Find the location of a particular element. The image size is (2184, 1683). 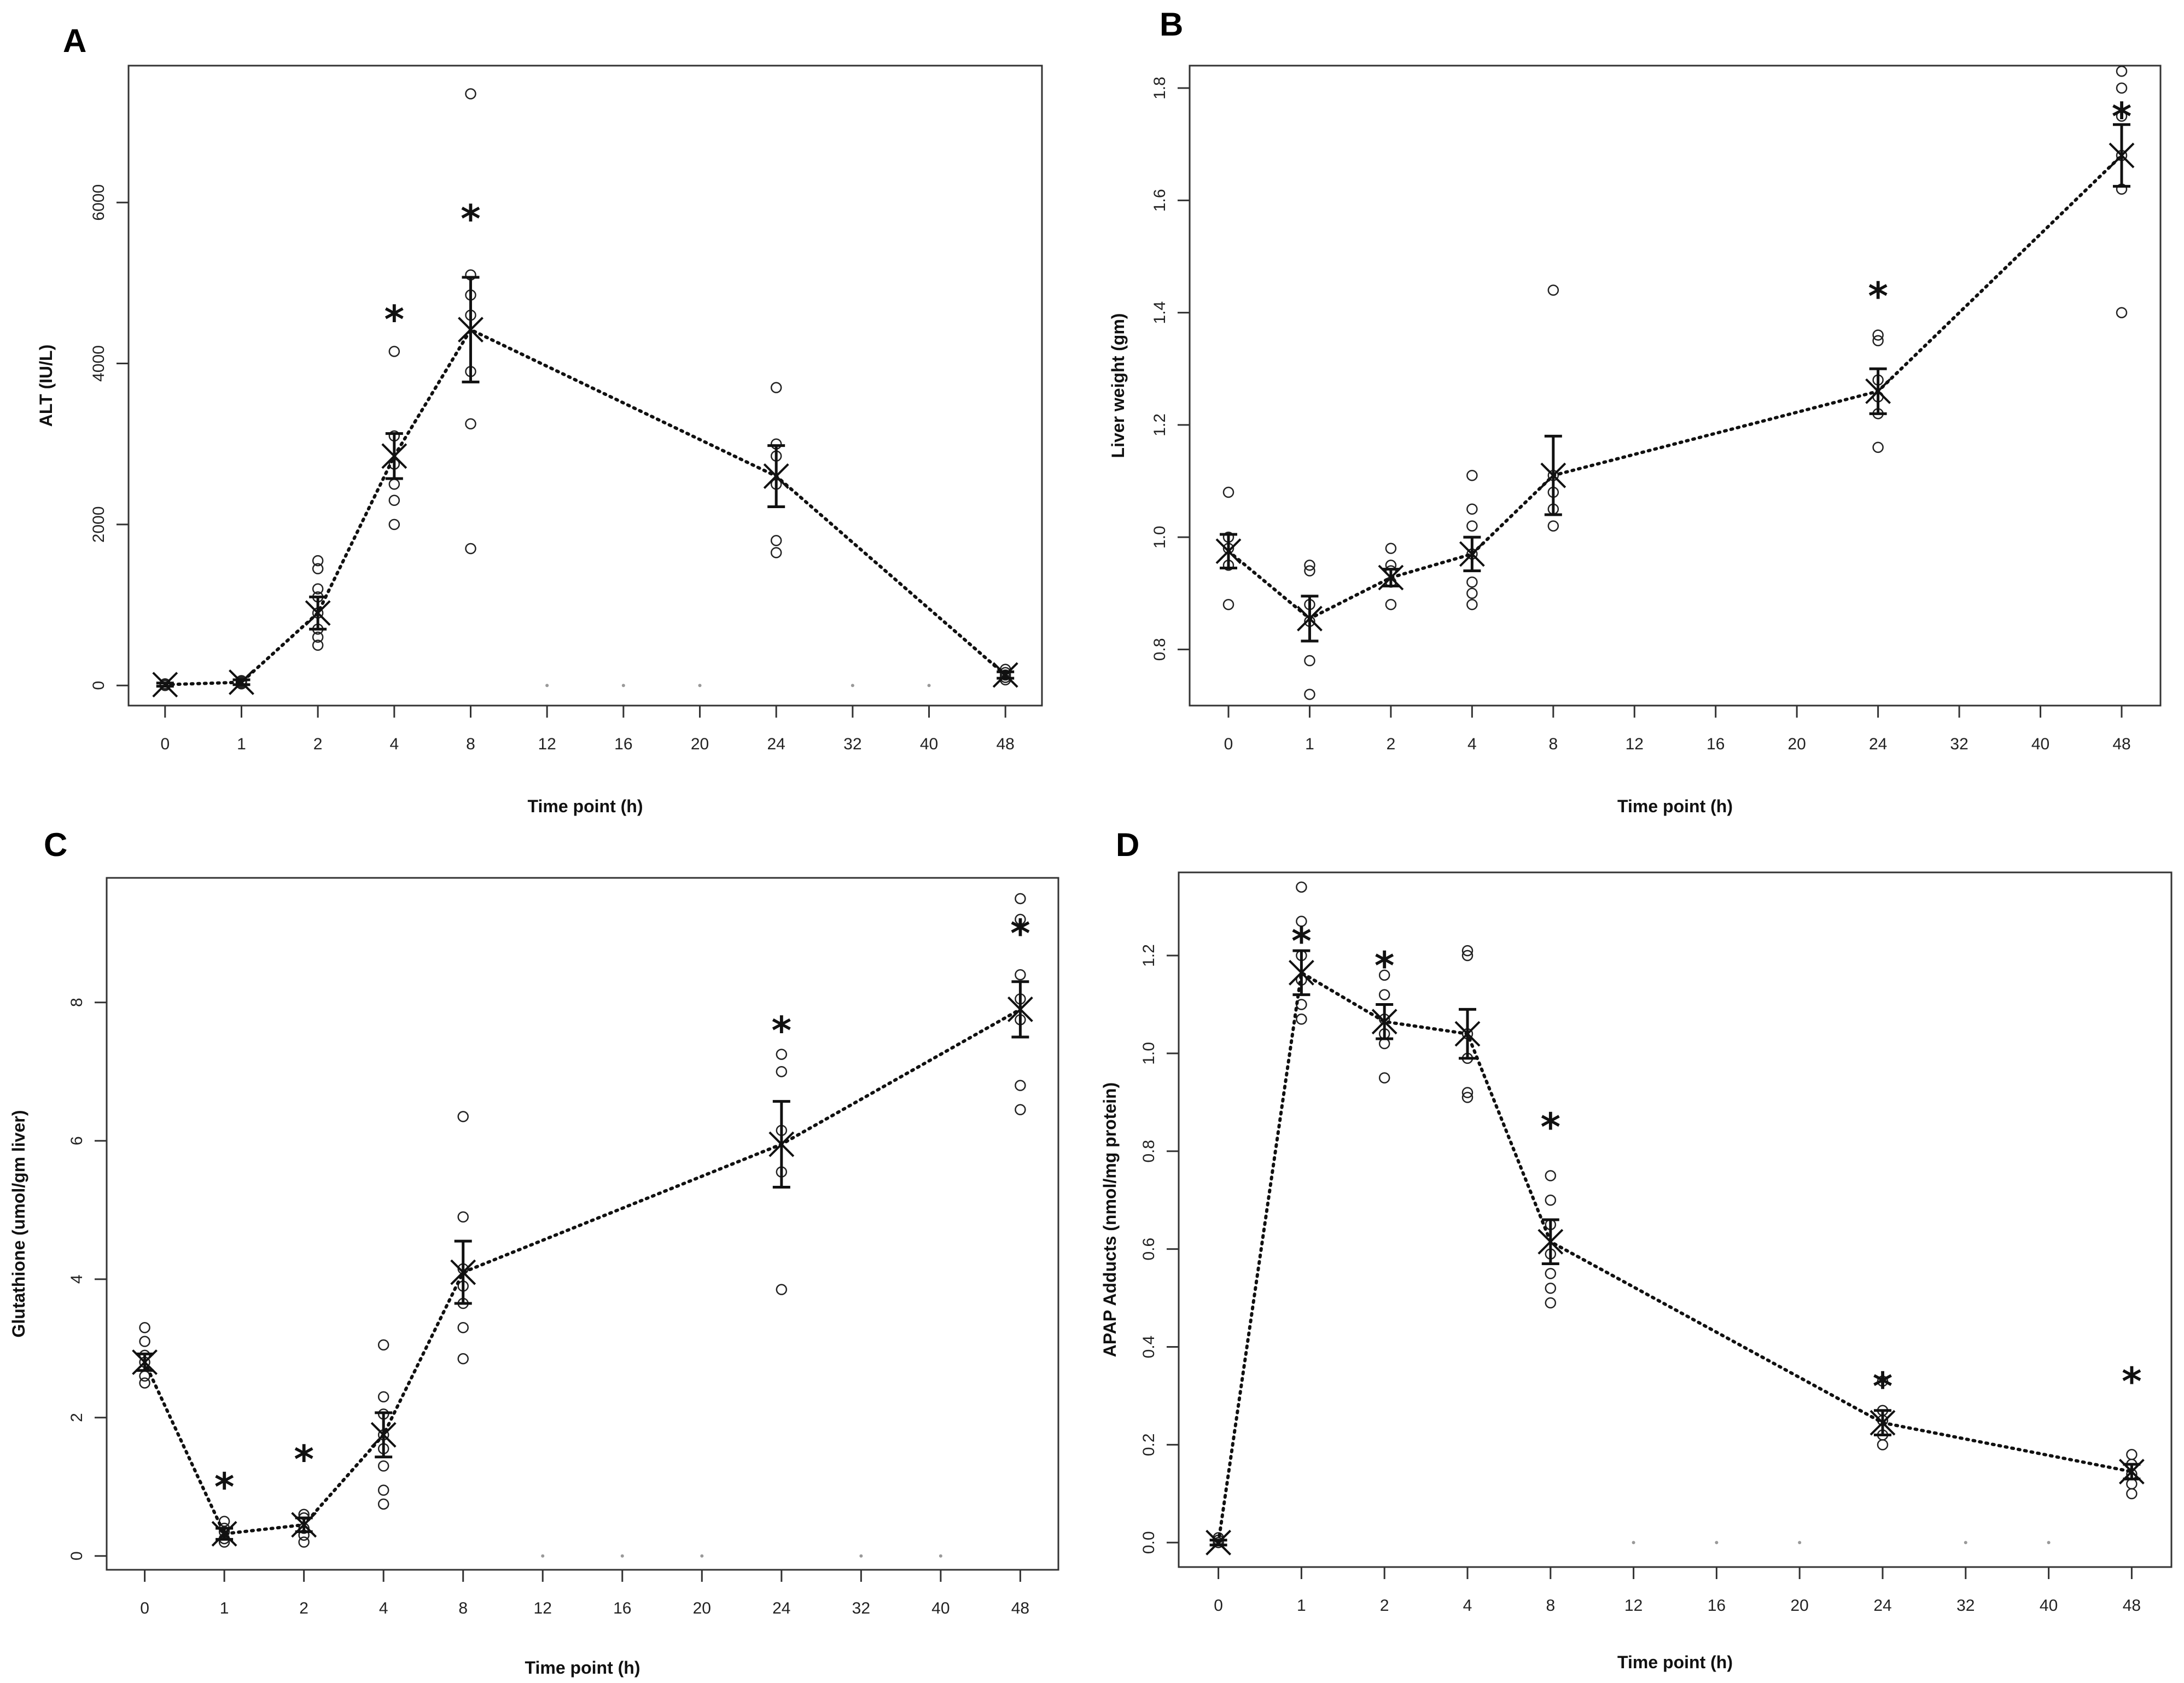

y-tick-label: 1.4 is located at coordinates (1160, 312).